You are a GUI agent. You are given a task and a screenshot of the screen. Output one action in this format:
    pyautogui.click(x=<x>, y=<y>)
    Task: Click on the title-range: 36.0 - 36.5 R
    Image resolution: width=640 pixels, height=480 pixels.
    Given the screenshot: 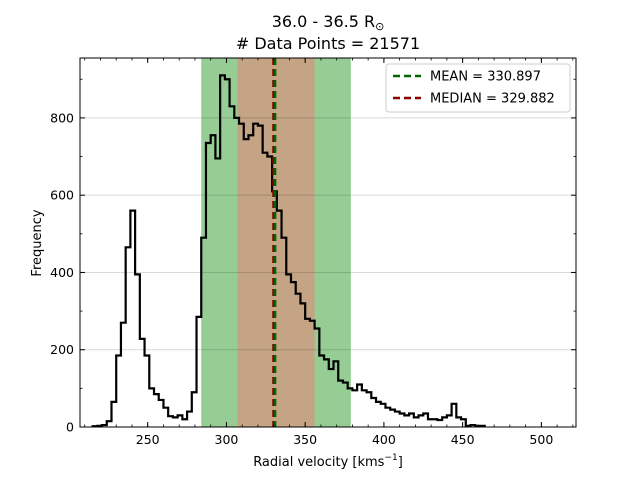 What is the action you would take?
    pyautogui.click(x=323, y=21)
    